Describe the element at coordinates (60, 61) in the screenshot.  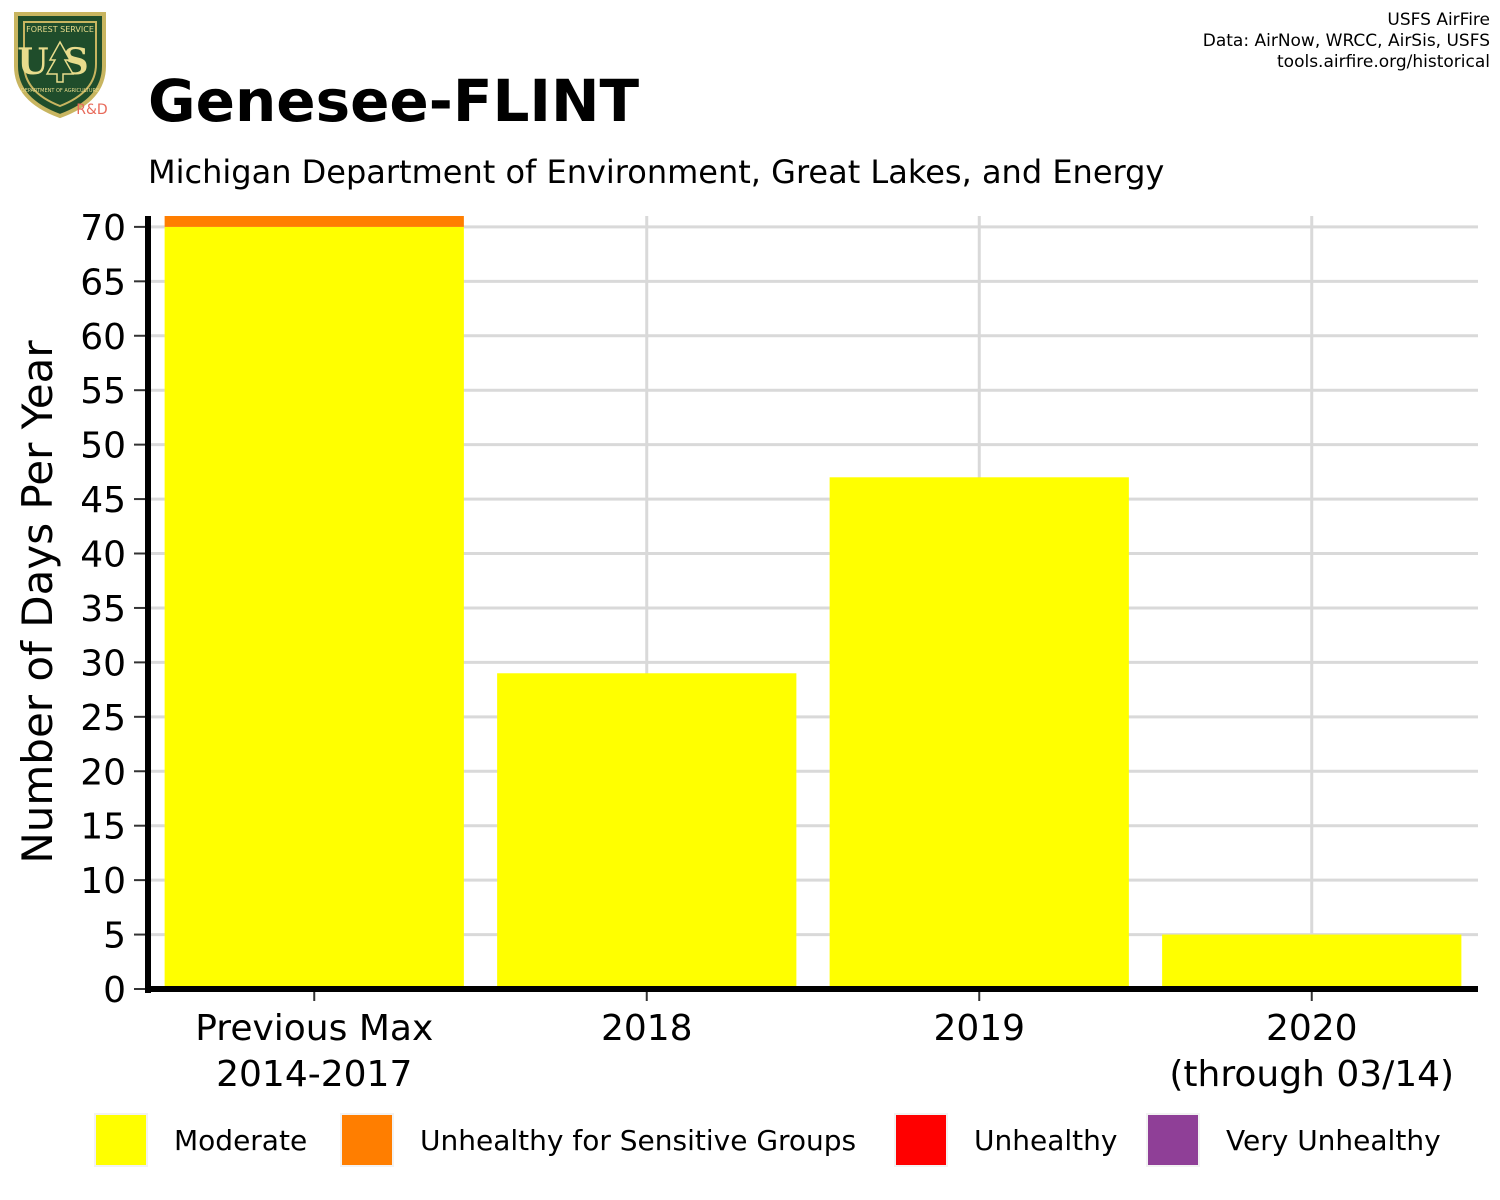
I see `tree-icon` at that location.